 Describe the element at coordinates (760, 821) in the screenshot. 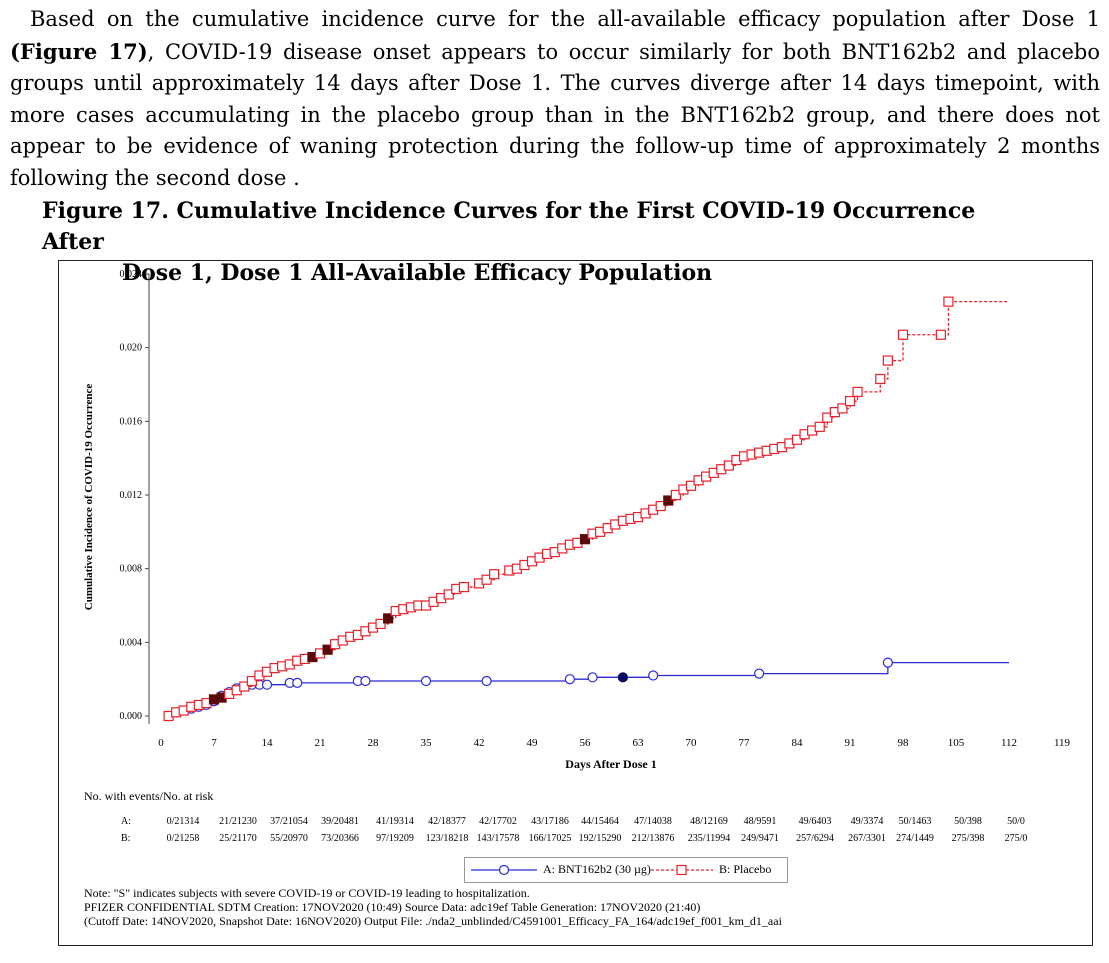

I see `risk-cell: 48/9591` at that location.